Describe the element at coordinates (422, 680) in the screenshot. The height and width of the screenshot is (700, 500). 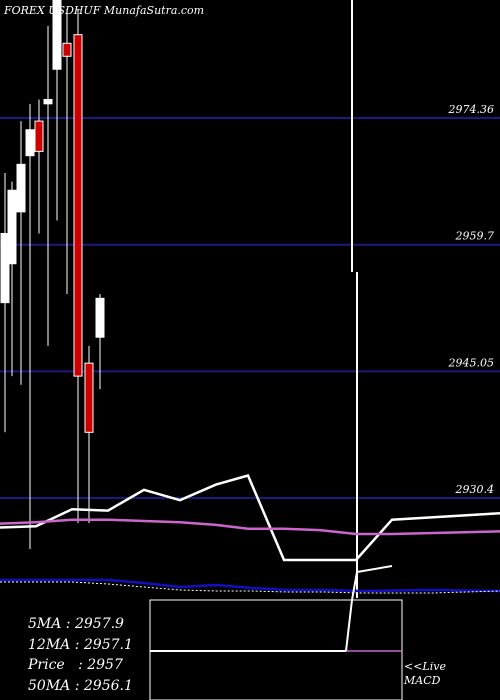
I see `live-macd-line2: MACD` at that location.